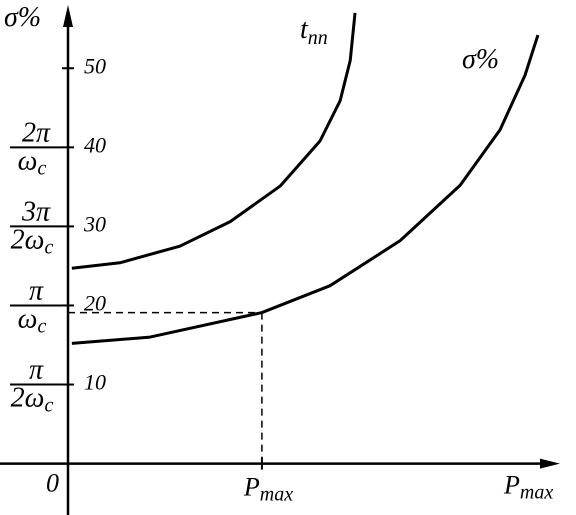  I want to click on marker-label: Pmax, so click(268, 489).